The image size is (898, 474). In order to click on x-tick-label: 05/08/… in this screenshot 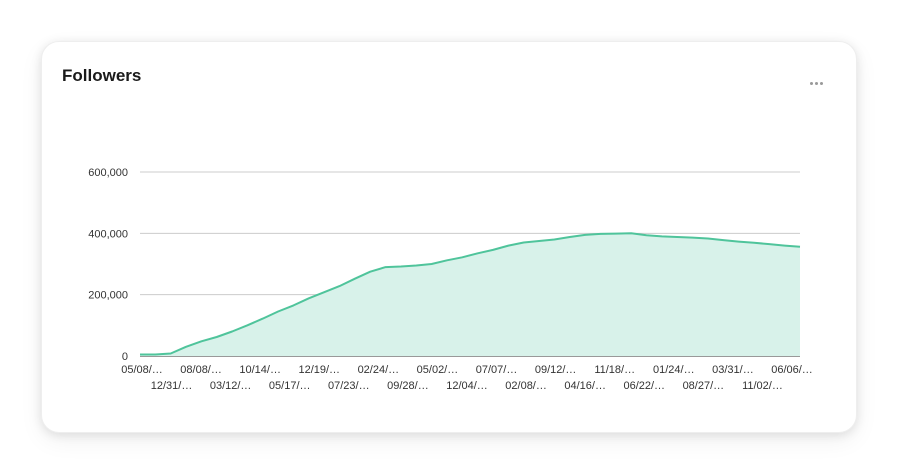, I will do `click(142, 370)`.